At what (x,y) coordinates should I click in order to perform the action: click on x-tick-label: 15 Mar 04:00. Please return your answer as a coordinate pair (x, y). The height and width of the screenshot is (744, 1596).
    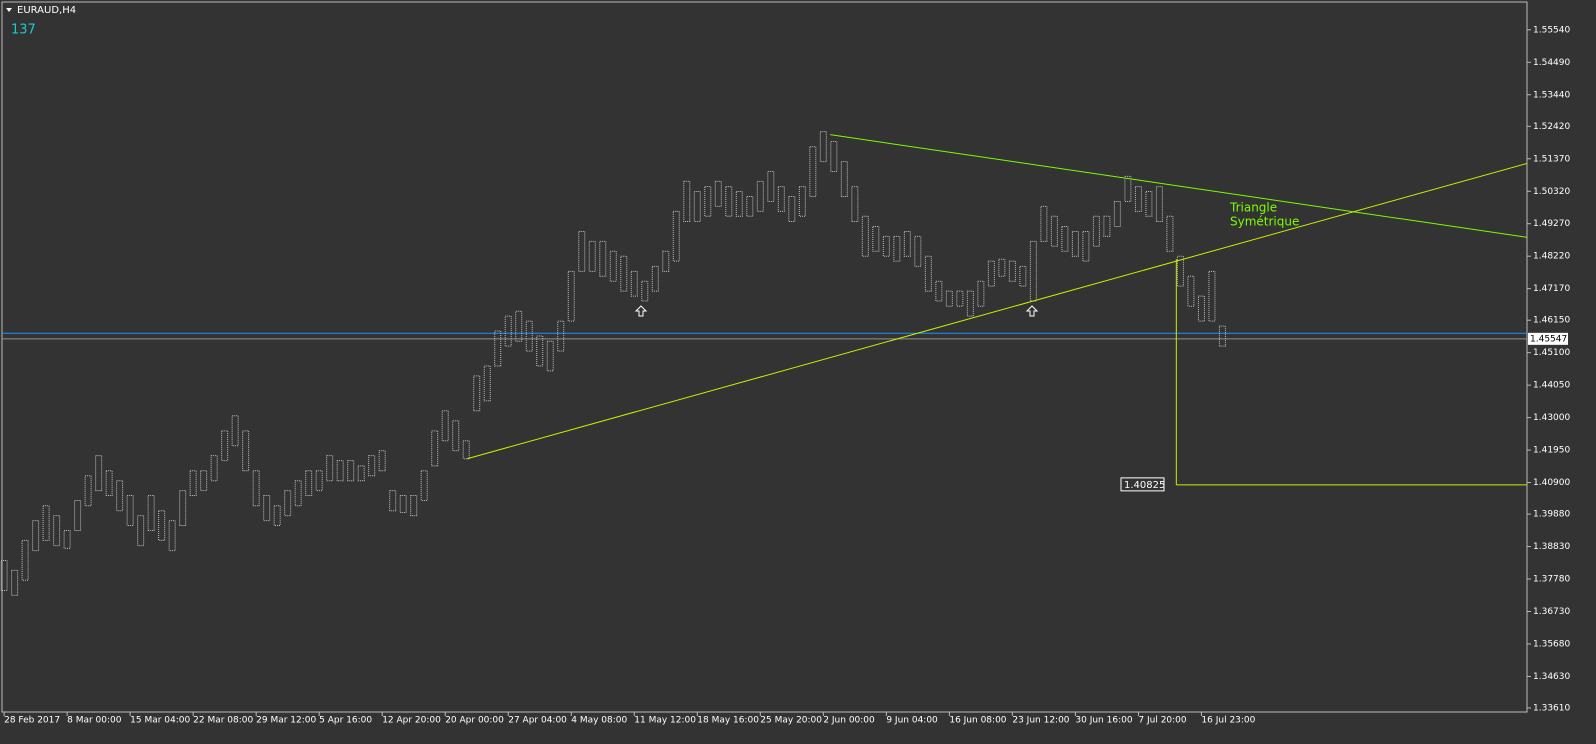
    Looking at the image, I should click on (160, 721).